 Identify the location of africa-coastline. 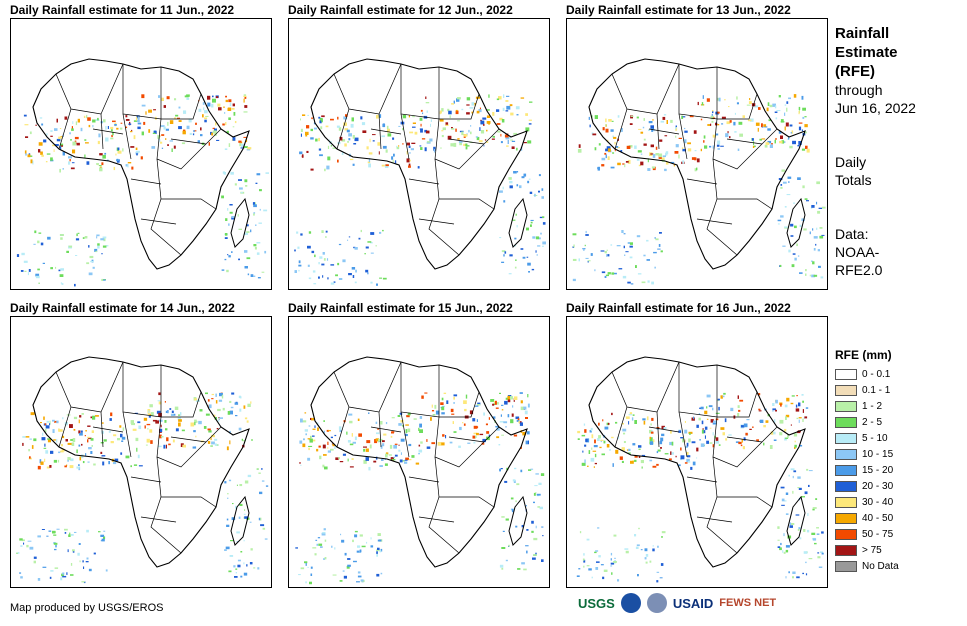
(697, 164).